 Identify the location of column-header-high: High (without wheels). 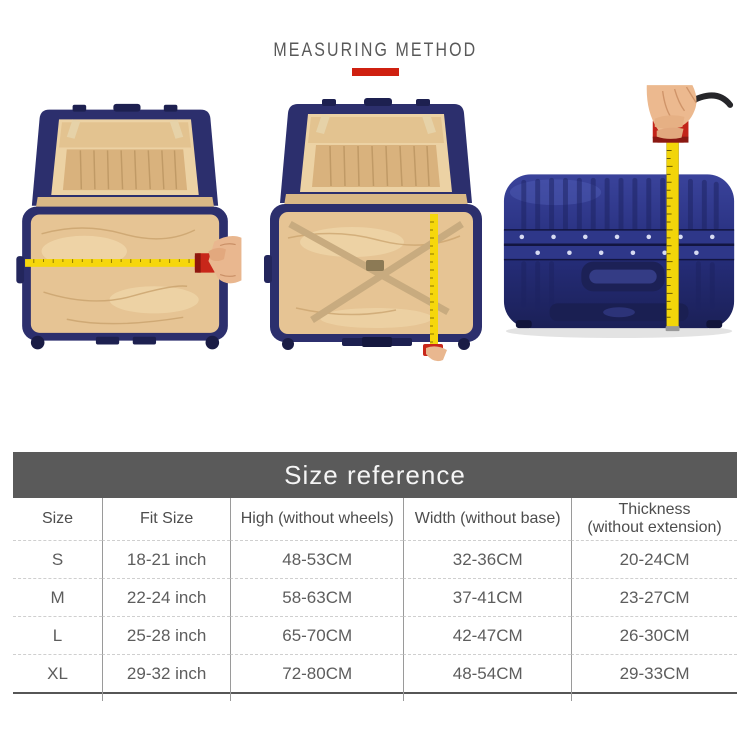
(316, 519).